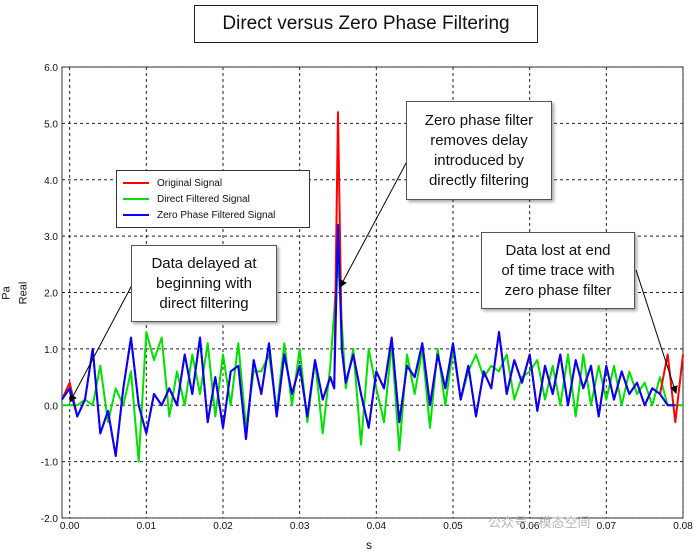 The height and width of the screenshot is (553, 697). I want to click on callout-zero-phase-line-2: removes delay, so click(479, 140).